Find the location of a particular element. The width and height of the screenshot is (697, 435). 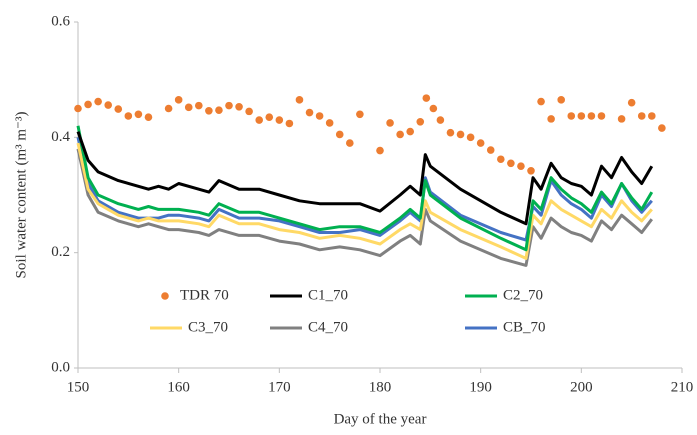

legend-label: C3_70 is located at coordinates (208, 327).